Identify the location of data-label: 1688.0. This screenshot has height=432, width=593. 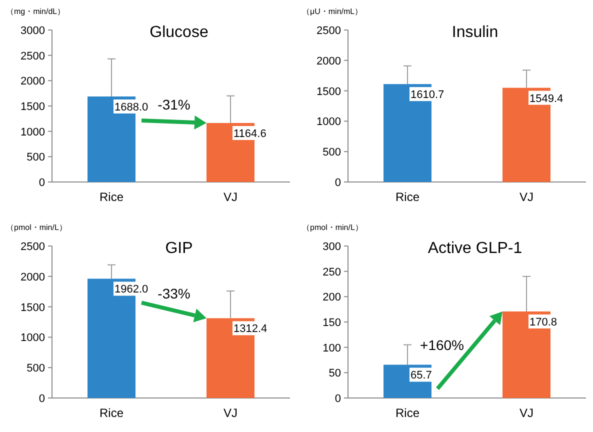
(131, 107).